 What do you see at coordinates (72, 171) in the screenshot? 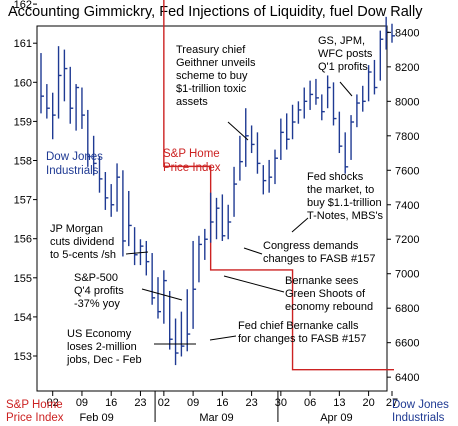
I see `dow-series-label-line: Industrials` at bounding box center [72, 171].